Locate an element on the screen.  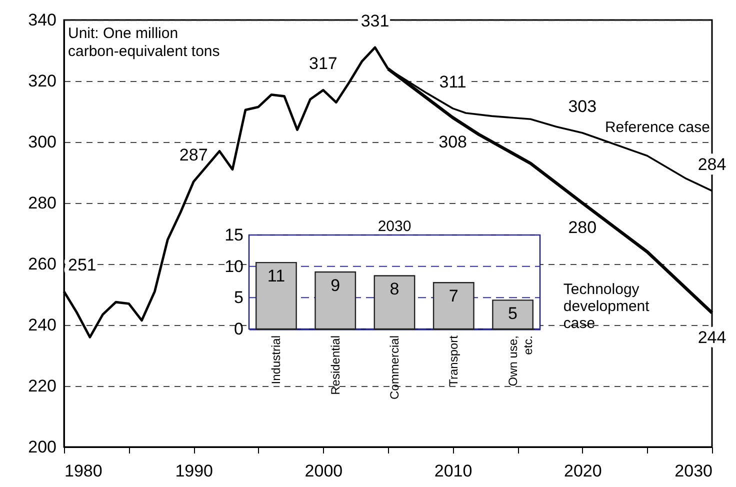
data-label: 251 is located at coordinates (82, 264).